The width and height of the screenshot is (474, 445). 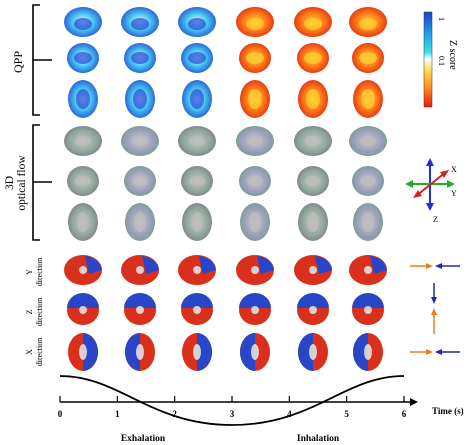 I want to click on z-direction-label-2: direction, so click(x=39, y=312).